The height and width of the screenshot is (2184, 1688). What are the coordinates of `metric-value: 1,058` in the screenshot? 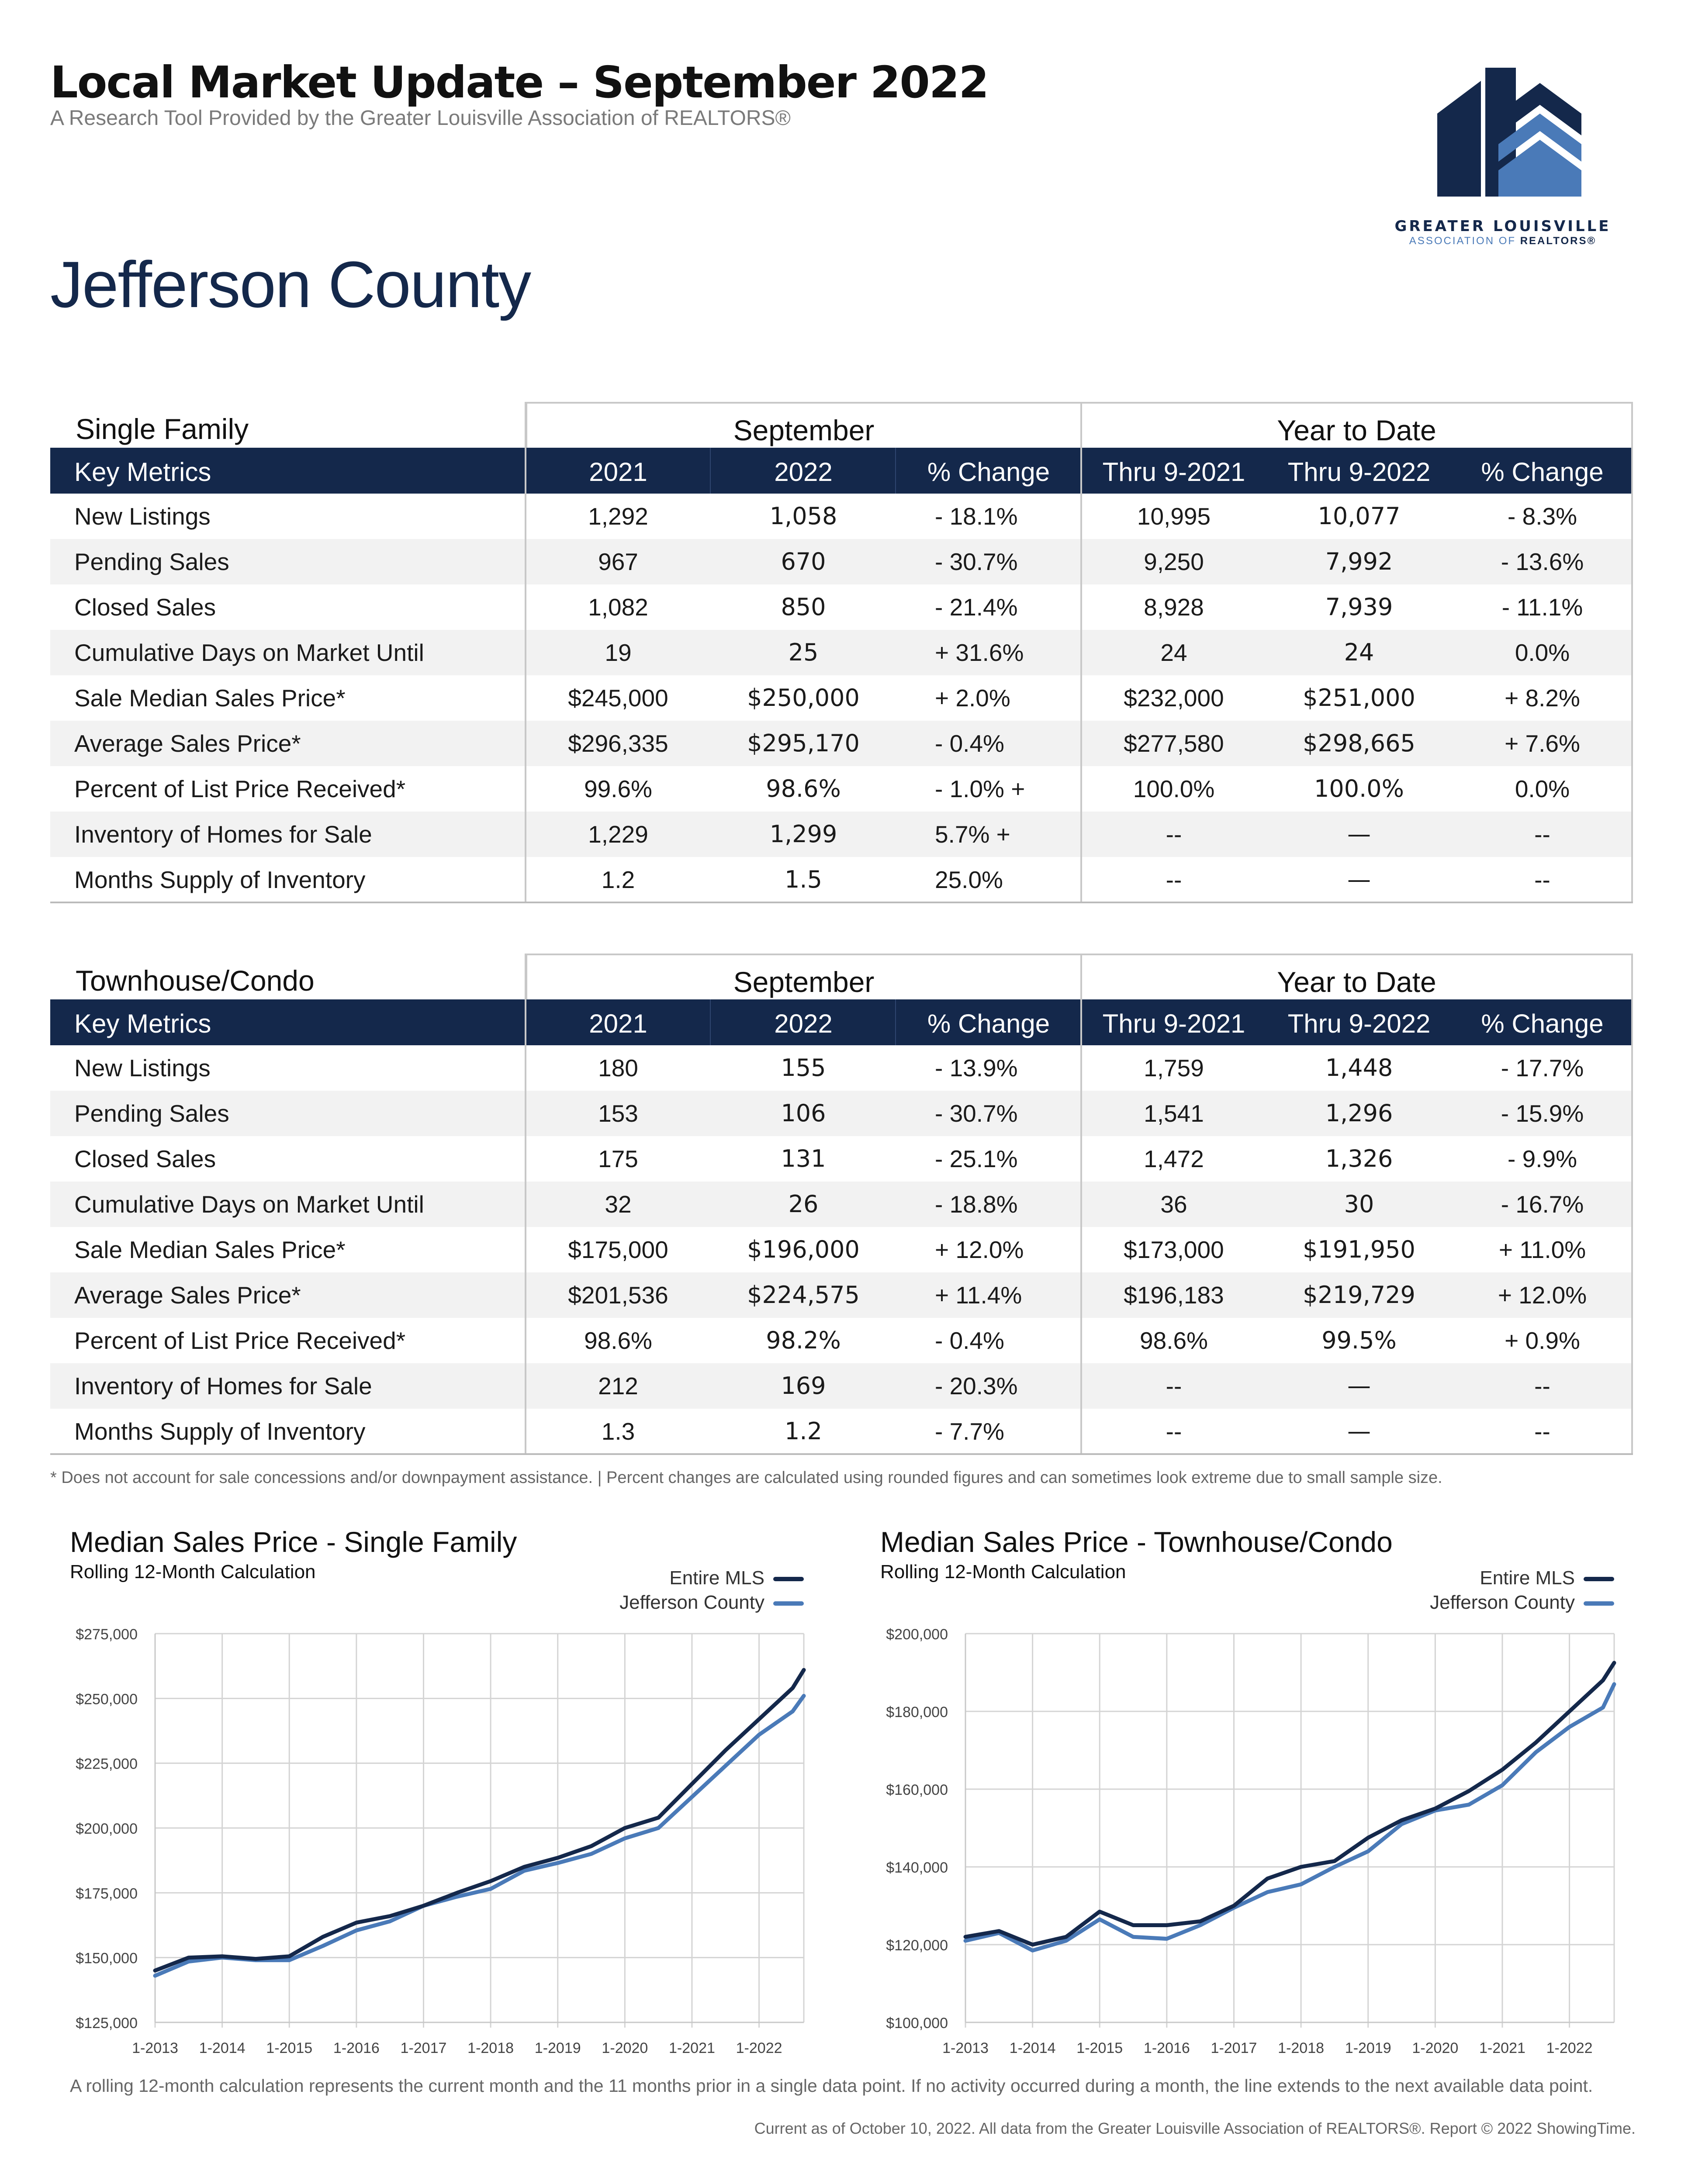 It's located at (803, 516).